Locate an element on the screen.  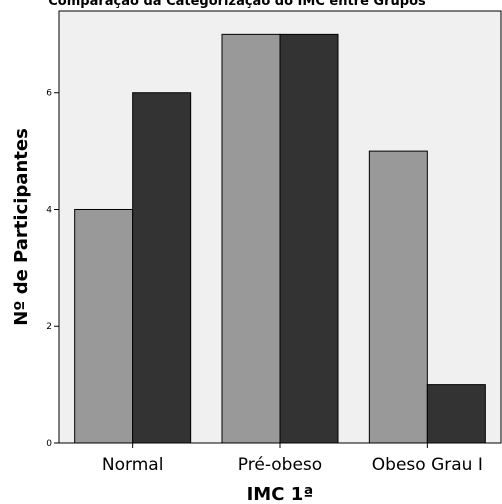
x-tick-label: Obeso Grau I is located at coordinates (427, 465).